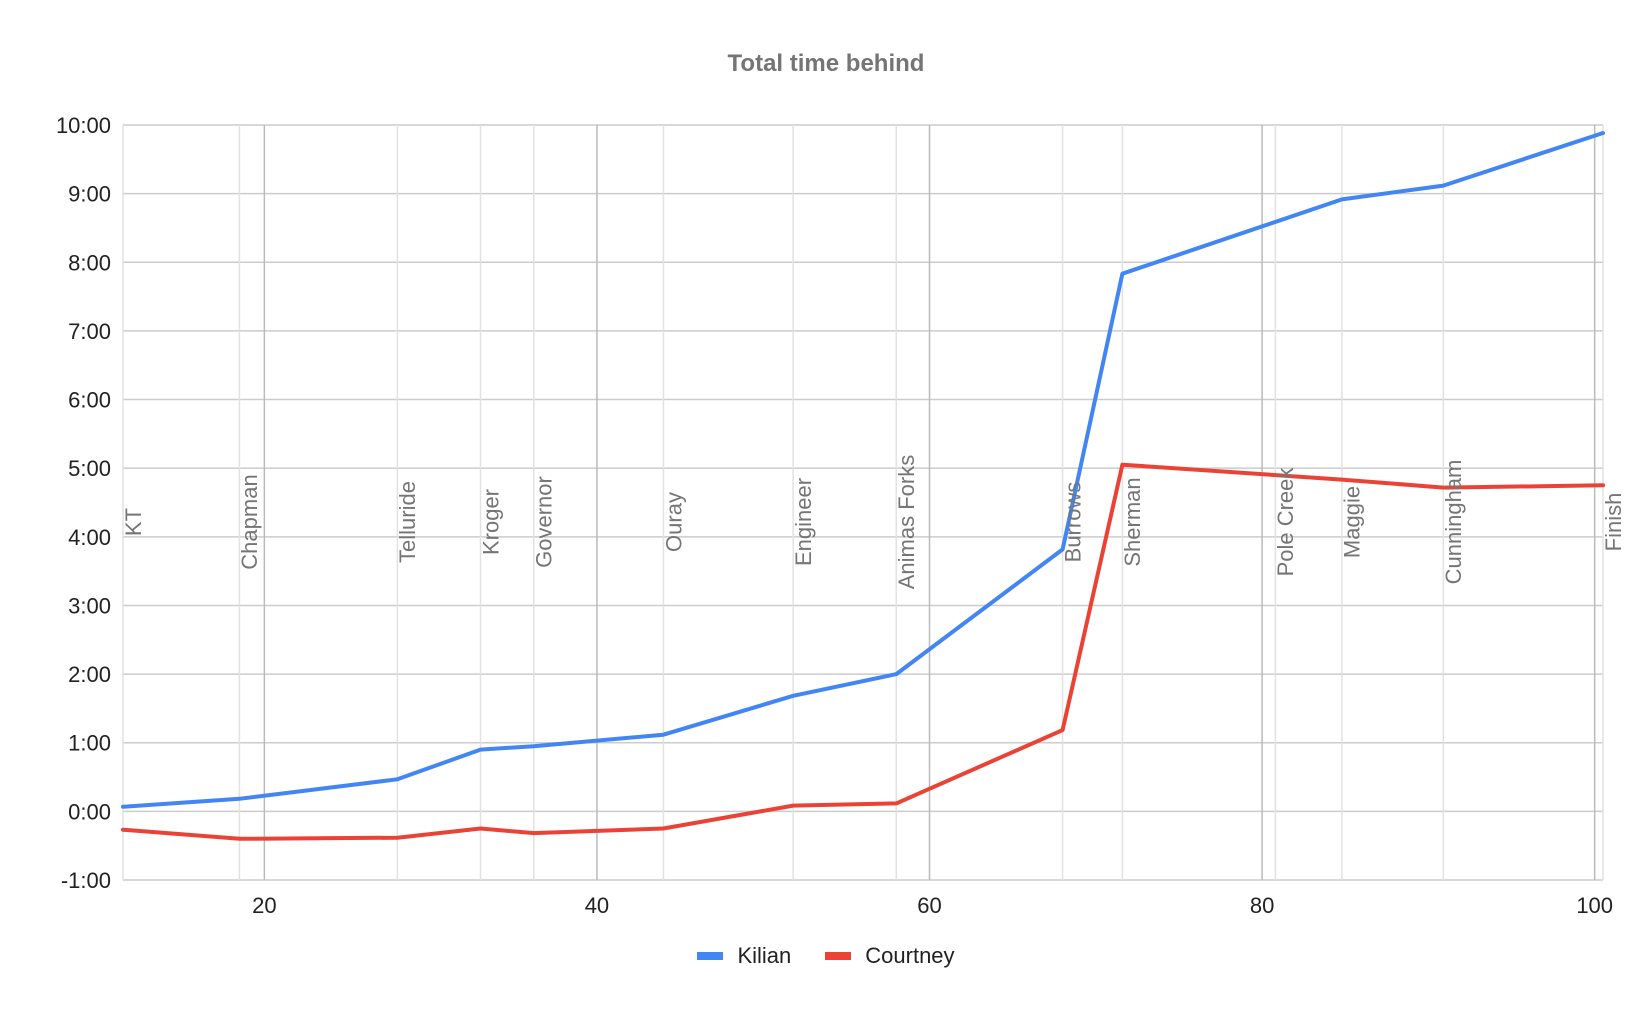 The image size is (1652, 1022). What do you see at coordinates (89, 743) in the screenshot?
I see `y-tick-label: 1:00` at bounding box center [89, 743].